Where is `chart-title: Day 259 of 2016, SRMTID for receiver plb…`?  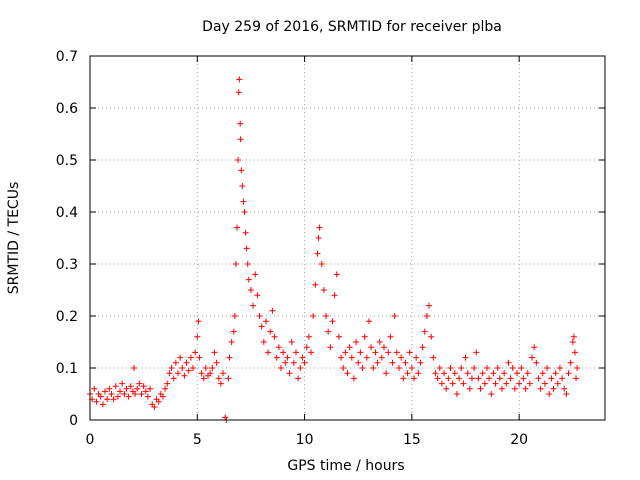
chart-title: Day 259 of 2016, SRMTID for receiver plb… is located at coordinates (352, 27).